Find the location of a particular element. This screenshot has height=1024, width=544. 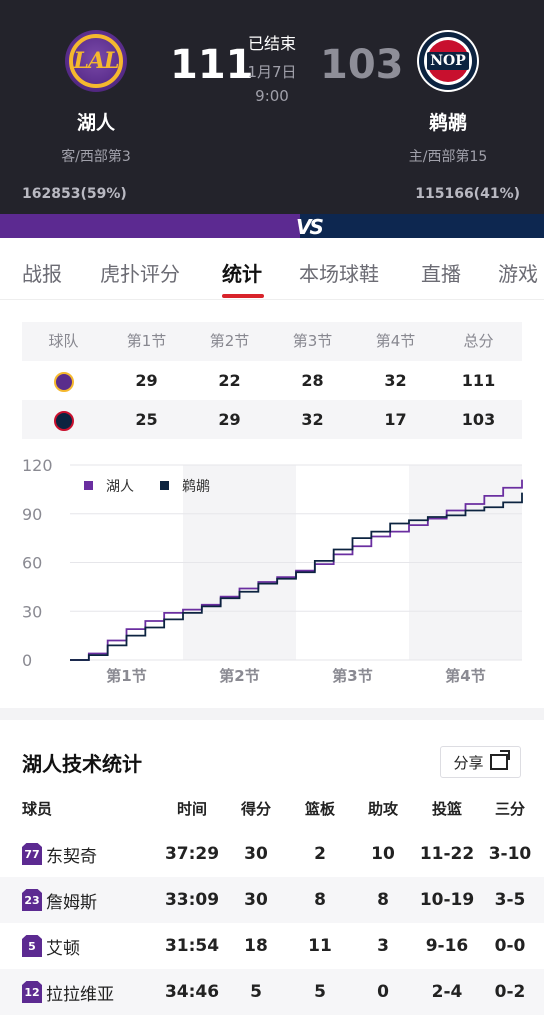

quarter-table-header: 球队 第1节 第2节 第3节 第4节 总分 is located at coordinates (272, 341).